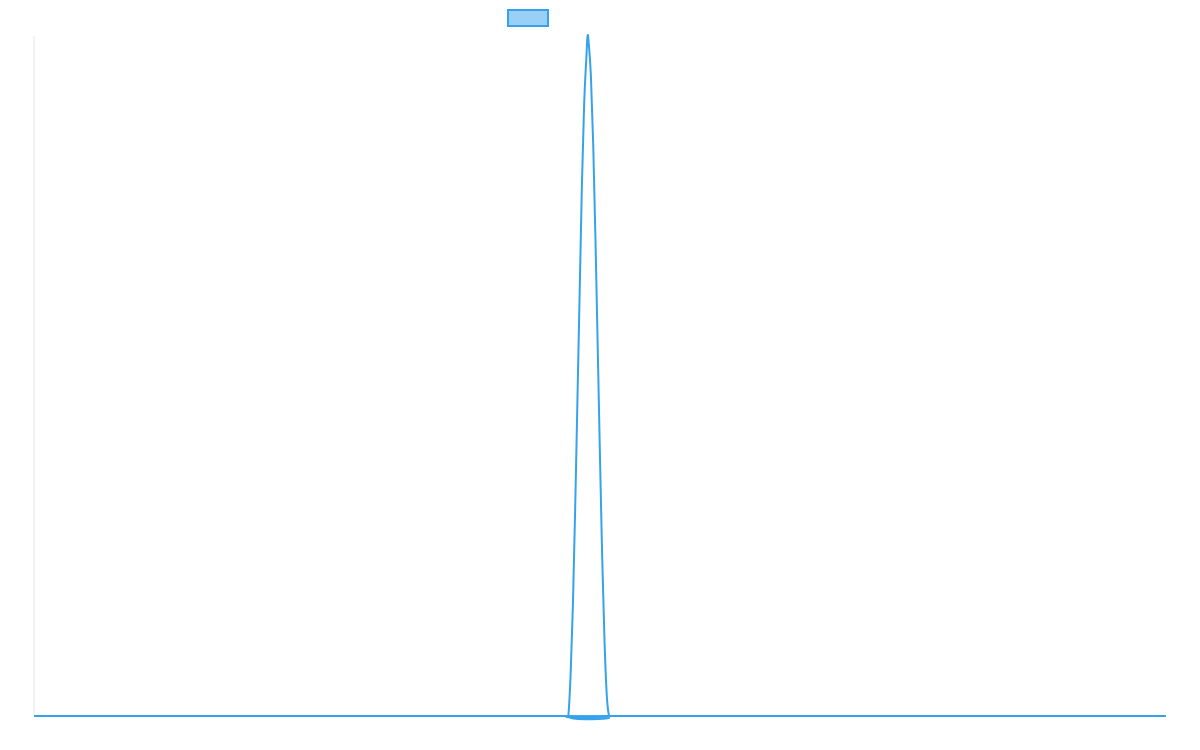 The image size is (1200, 750). I want to click on legend-swatch, so click(528, 18).